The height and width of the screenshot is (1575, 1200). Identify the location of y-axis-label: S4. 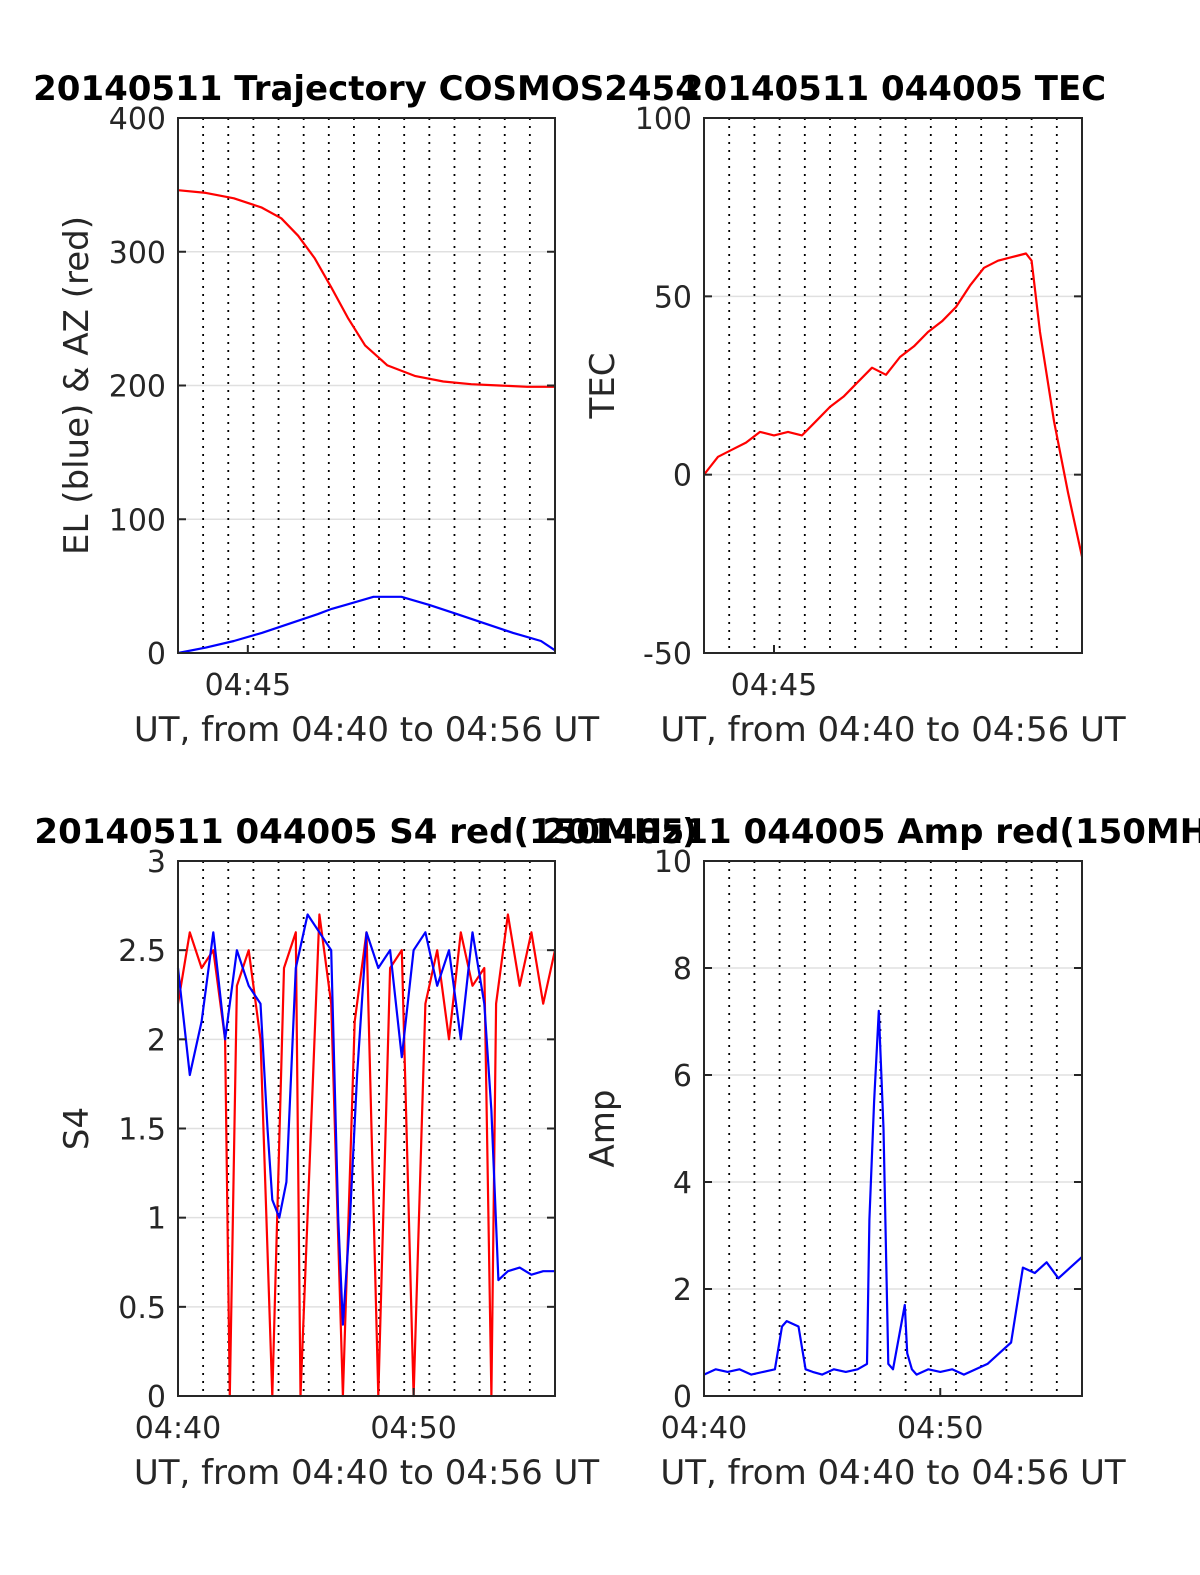
(77, 1128).